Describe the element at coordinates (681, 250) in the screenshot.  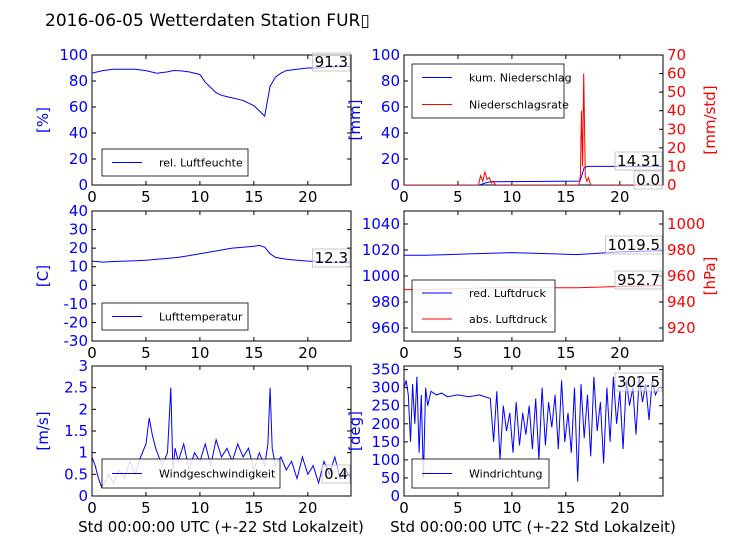
I see `pressure-y2-tick-label: 980` at that location.